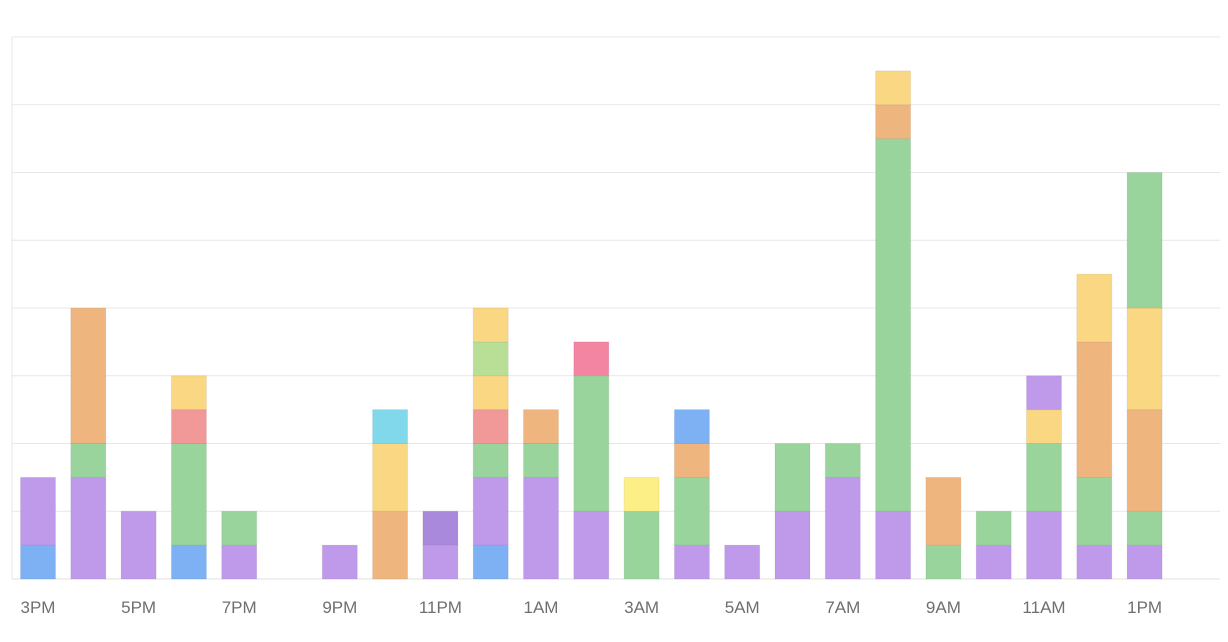 The height and width of the screenshot is (642, 1228). What do you see at coordinates (541, 607) in the screenshot?
I see `x-tick-label: 1AM` at bounding box center [541, 607].